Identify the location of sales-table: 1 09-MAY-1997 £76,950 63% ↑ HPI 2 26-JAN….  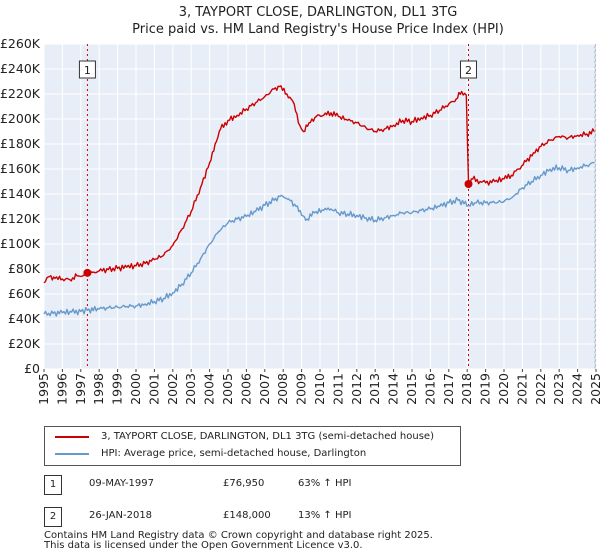
(219, 506).